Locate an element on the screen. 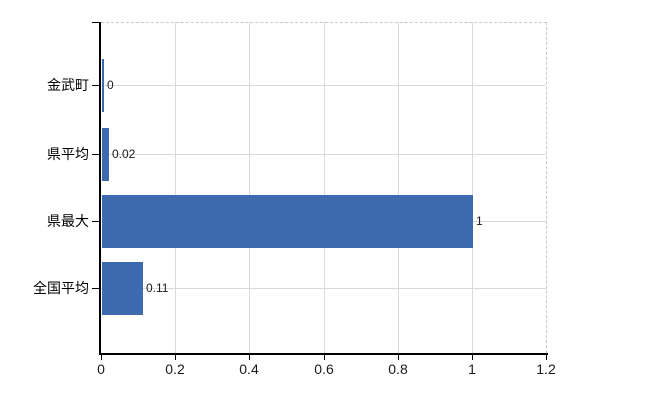 Image resolution: width=650 pixels, height=400 pixels. plot-border-top is located at coordinates (324, 22).